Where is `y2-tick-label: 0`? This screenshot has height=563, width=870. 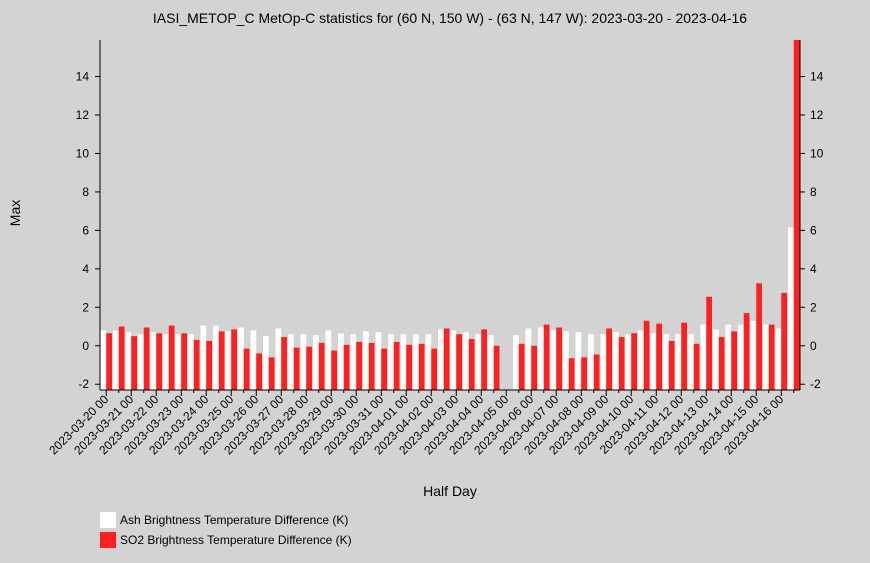
y2-tick-label: 0 is located at coordinates (813, 346).